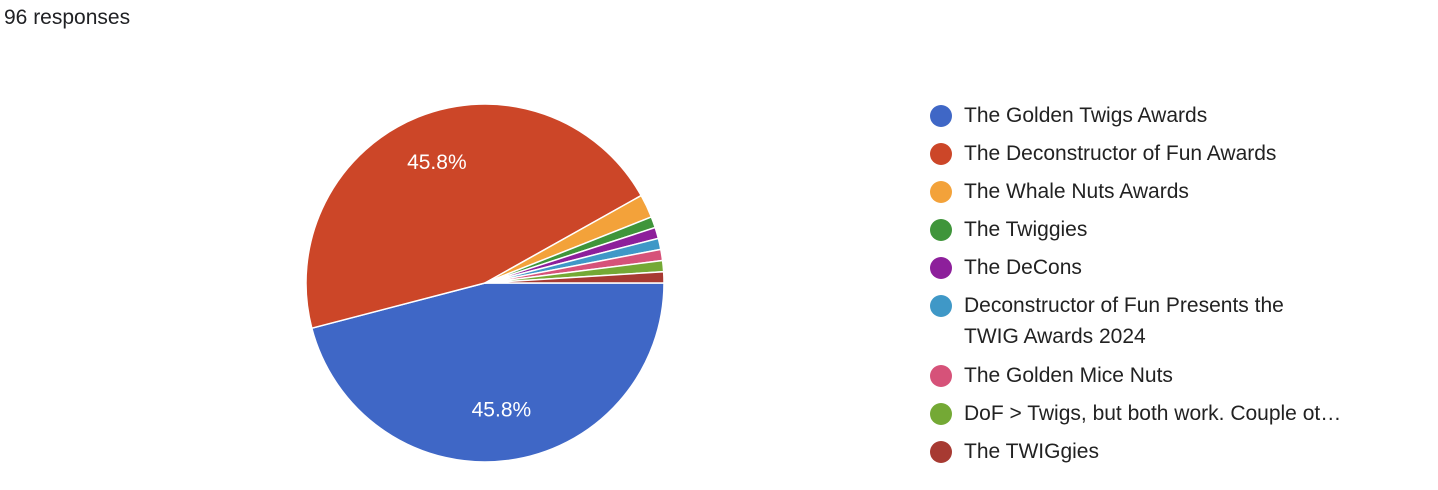 This screenshot has width=1438, height=490. I want to click on legend-label: The Golden Twigs Awards, so click(1086, 115).